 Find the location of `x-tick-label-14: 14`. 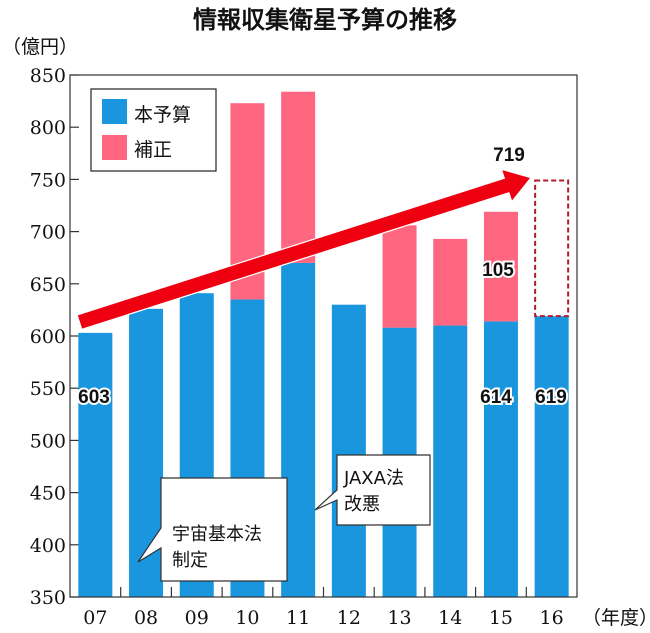

x-tick-label-14: 14 is located at coordinates (450, 618).